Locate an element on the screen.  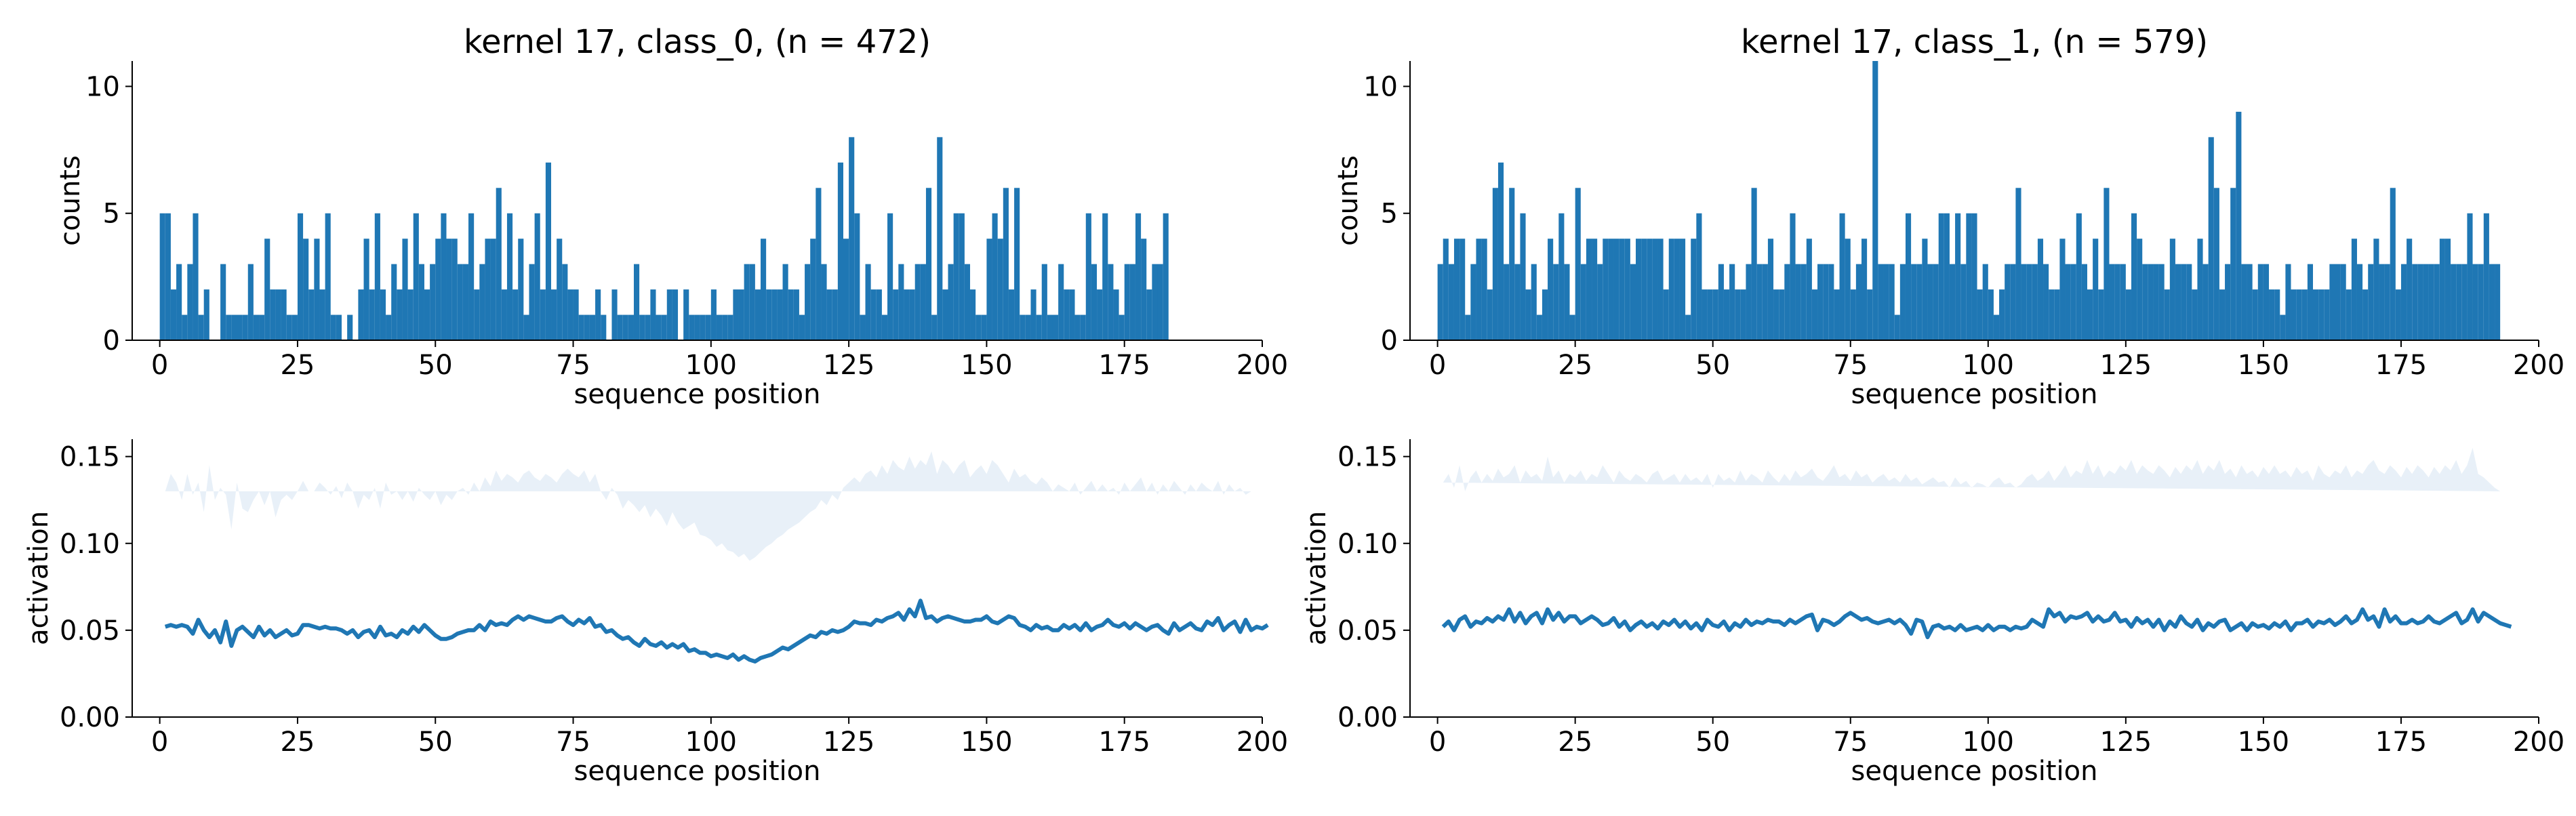
panel-1-x-tick-label: 125 is located at coordinates (848, 366).